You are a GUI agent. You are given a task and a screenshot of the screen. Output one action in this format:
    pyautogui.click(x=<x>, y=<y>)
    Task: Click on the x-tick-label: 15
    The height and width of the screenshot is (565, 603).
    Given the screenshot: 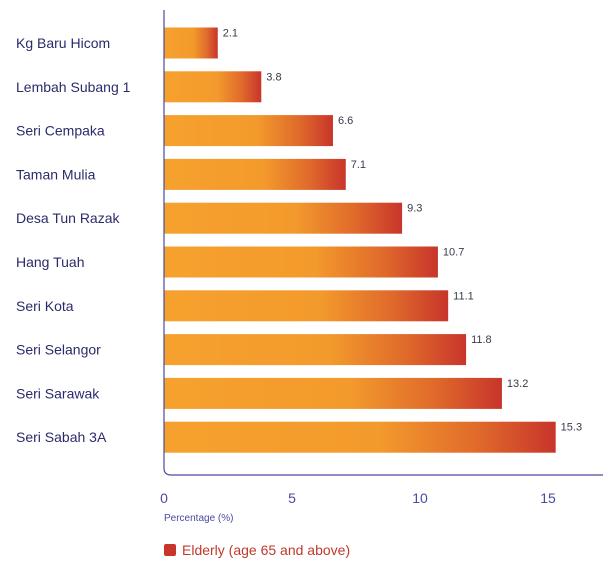 What is the action you would take?
    pyautogui.click(x=548, y=498)
    